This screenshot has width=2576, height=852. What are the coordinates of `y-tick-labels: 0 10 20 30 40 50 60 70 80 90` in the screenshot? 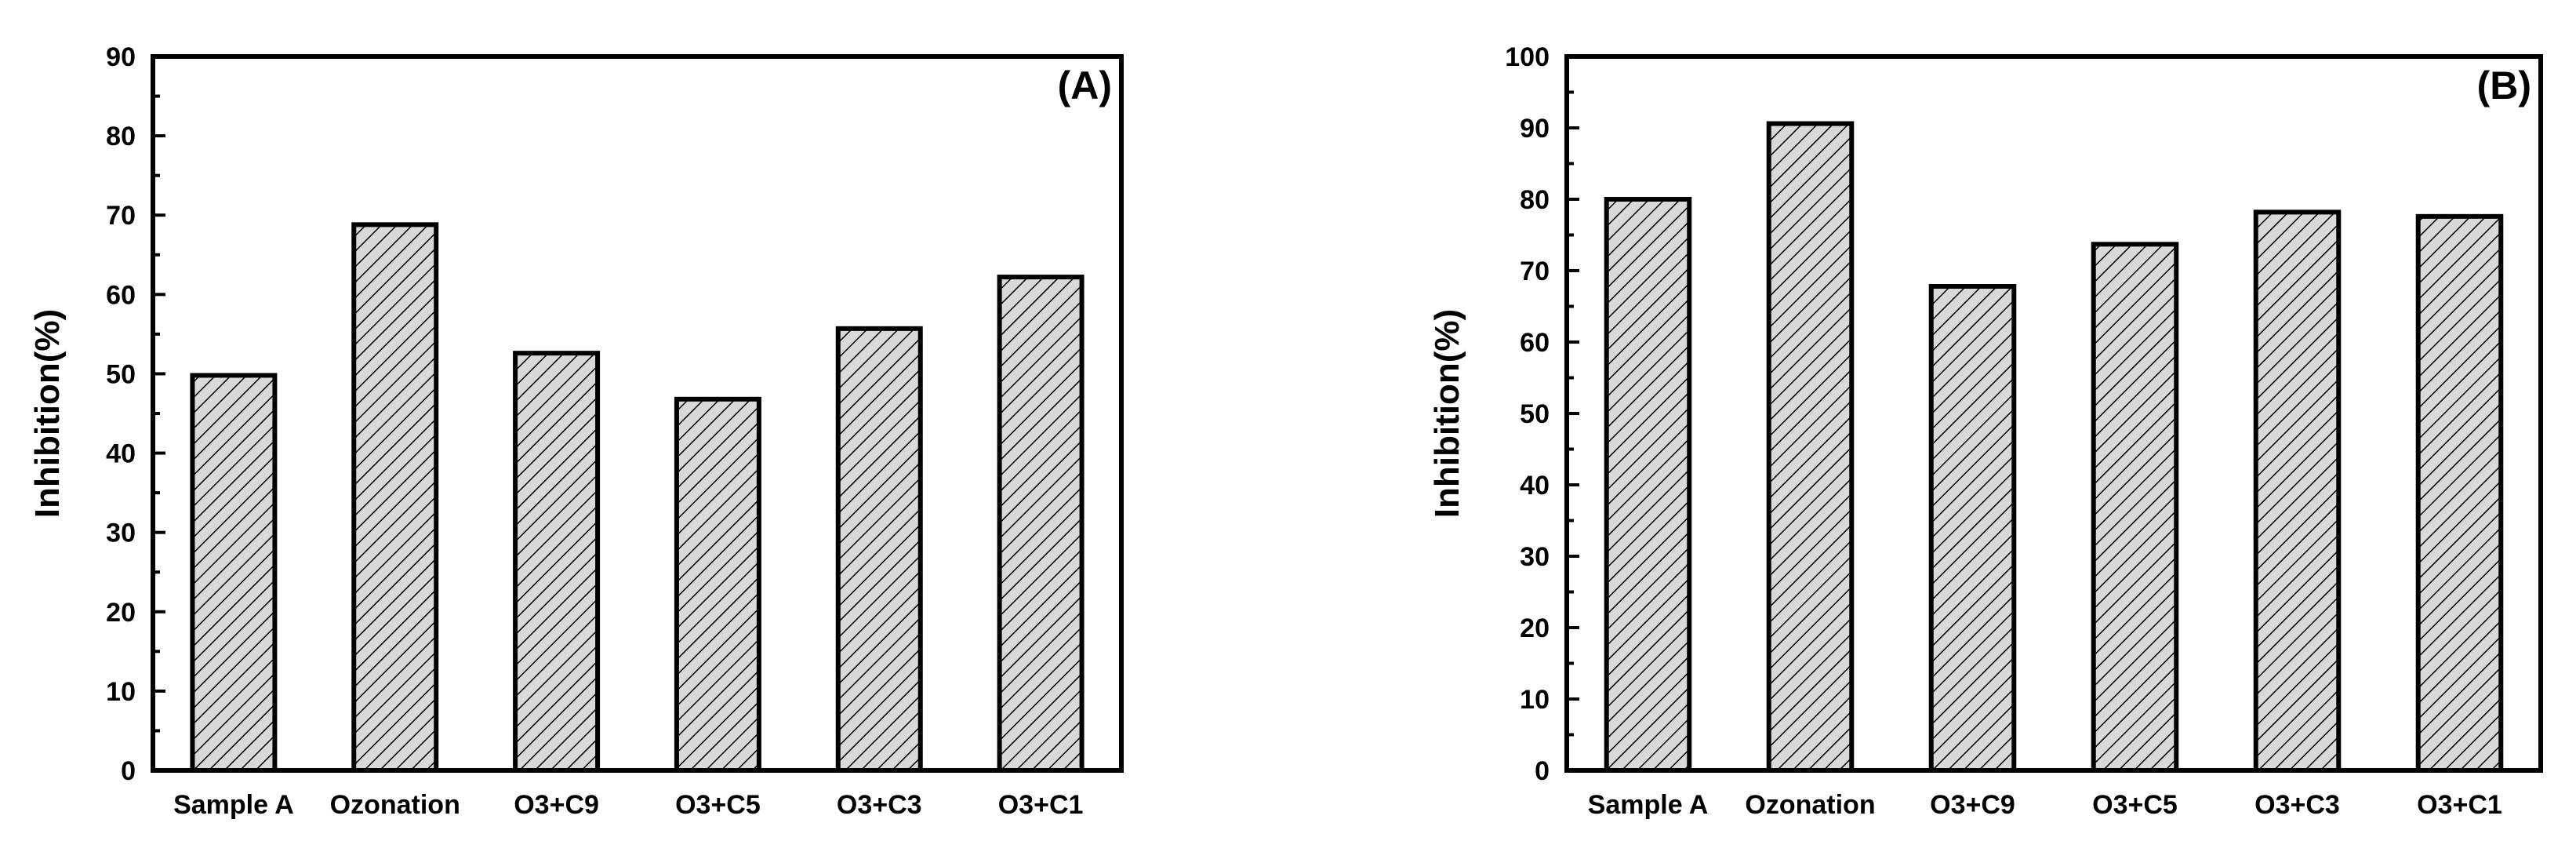 It's located at (121, 414).